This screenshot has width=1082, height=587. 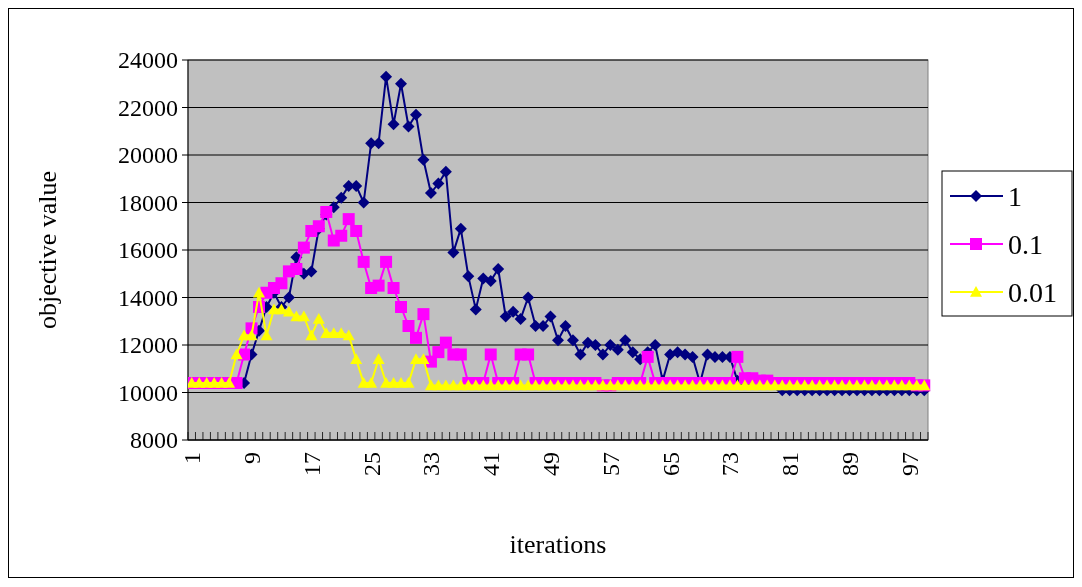 What do you see at coordinates (550, 464) in the screenshot?
I see `x-tick-label: 49` at bounding box center [550, 464].